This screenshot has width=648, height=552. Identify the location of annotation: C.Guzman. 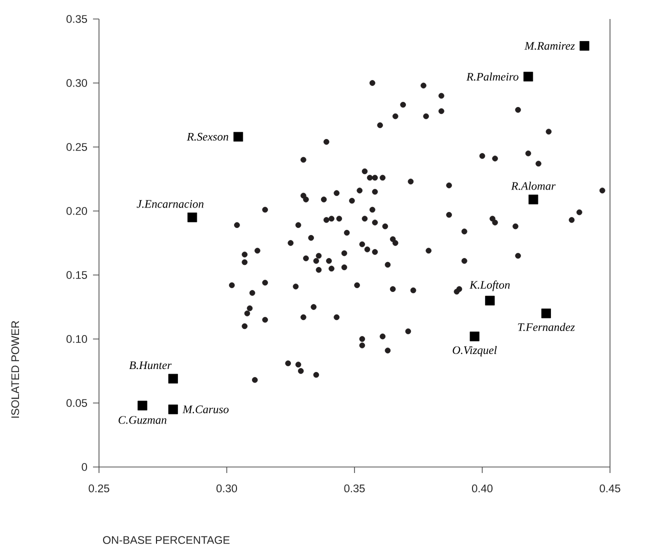
(142, 420).